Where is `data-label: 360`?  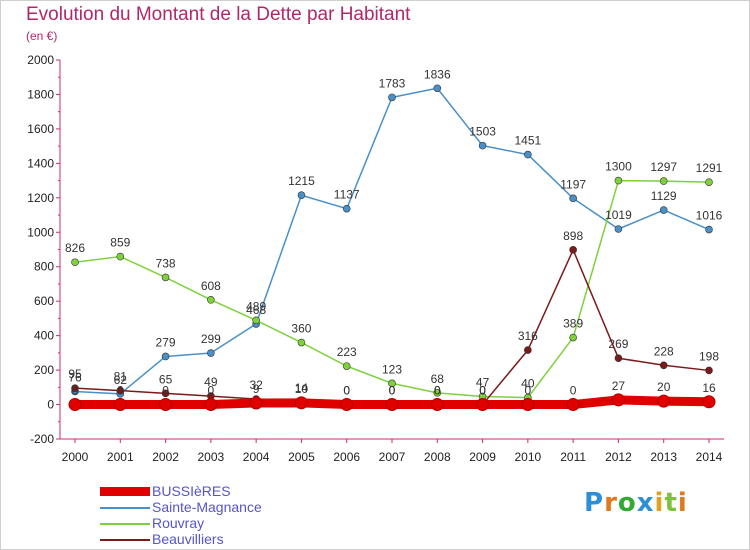 data-label: 360 is located at coordinates (301, 329).